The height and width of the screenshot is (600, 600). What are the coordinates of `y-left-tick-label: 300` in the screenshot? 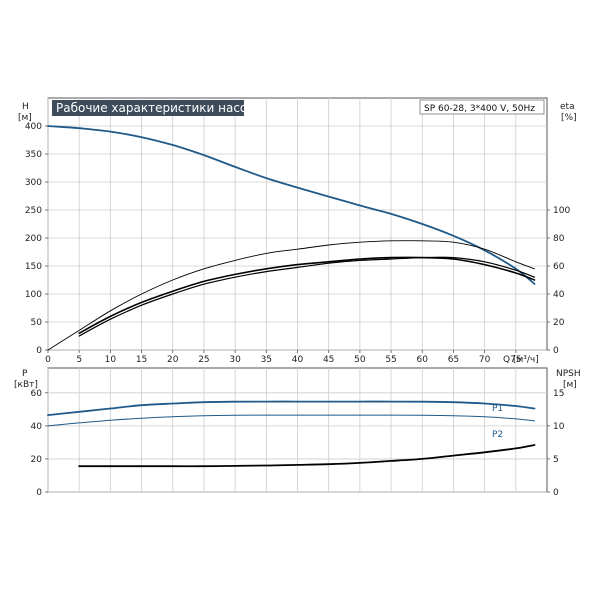 It's located at (33, 183).